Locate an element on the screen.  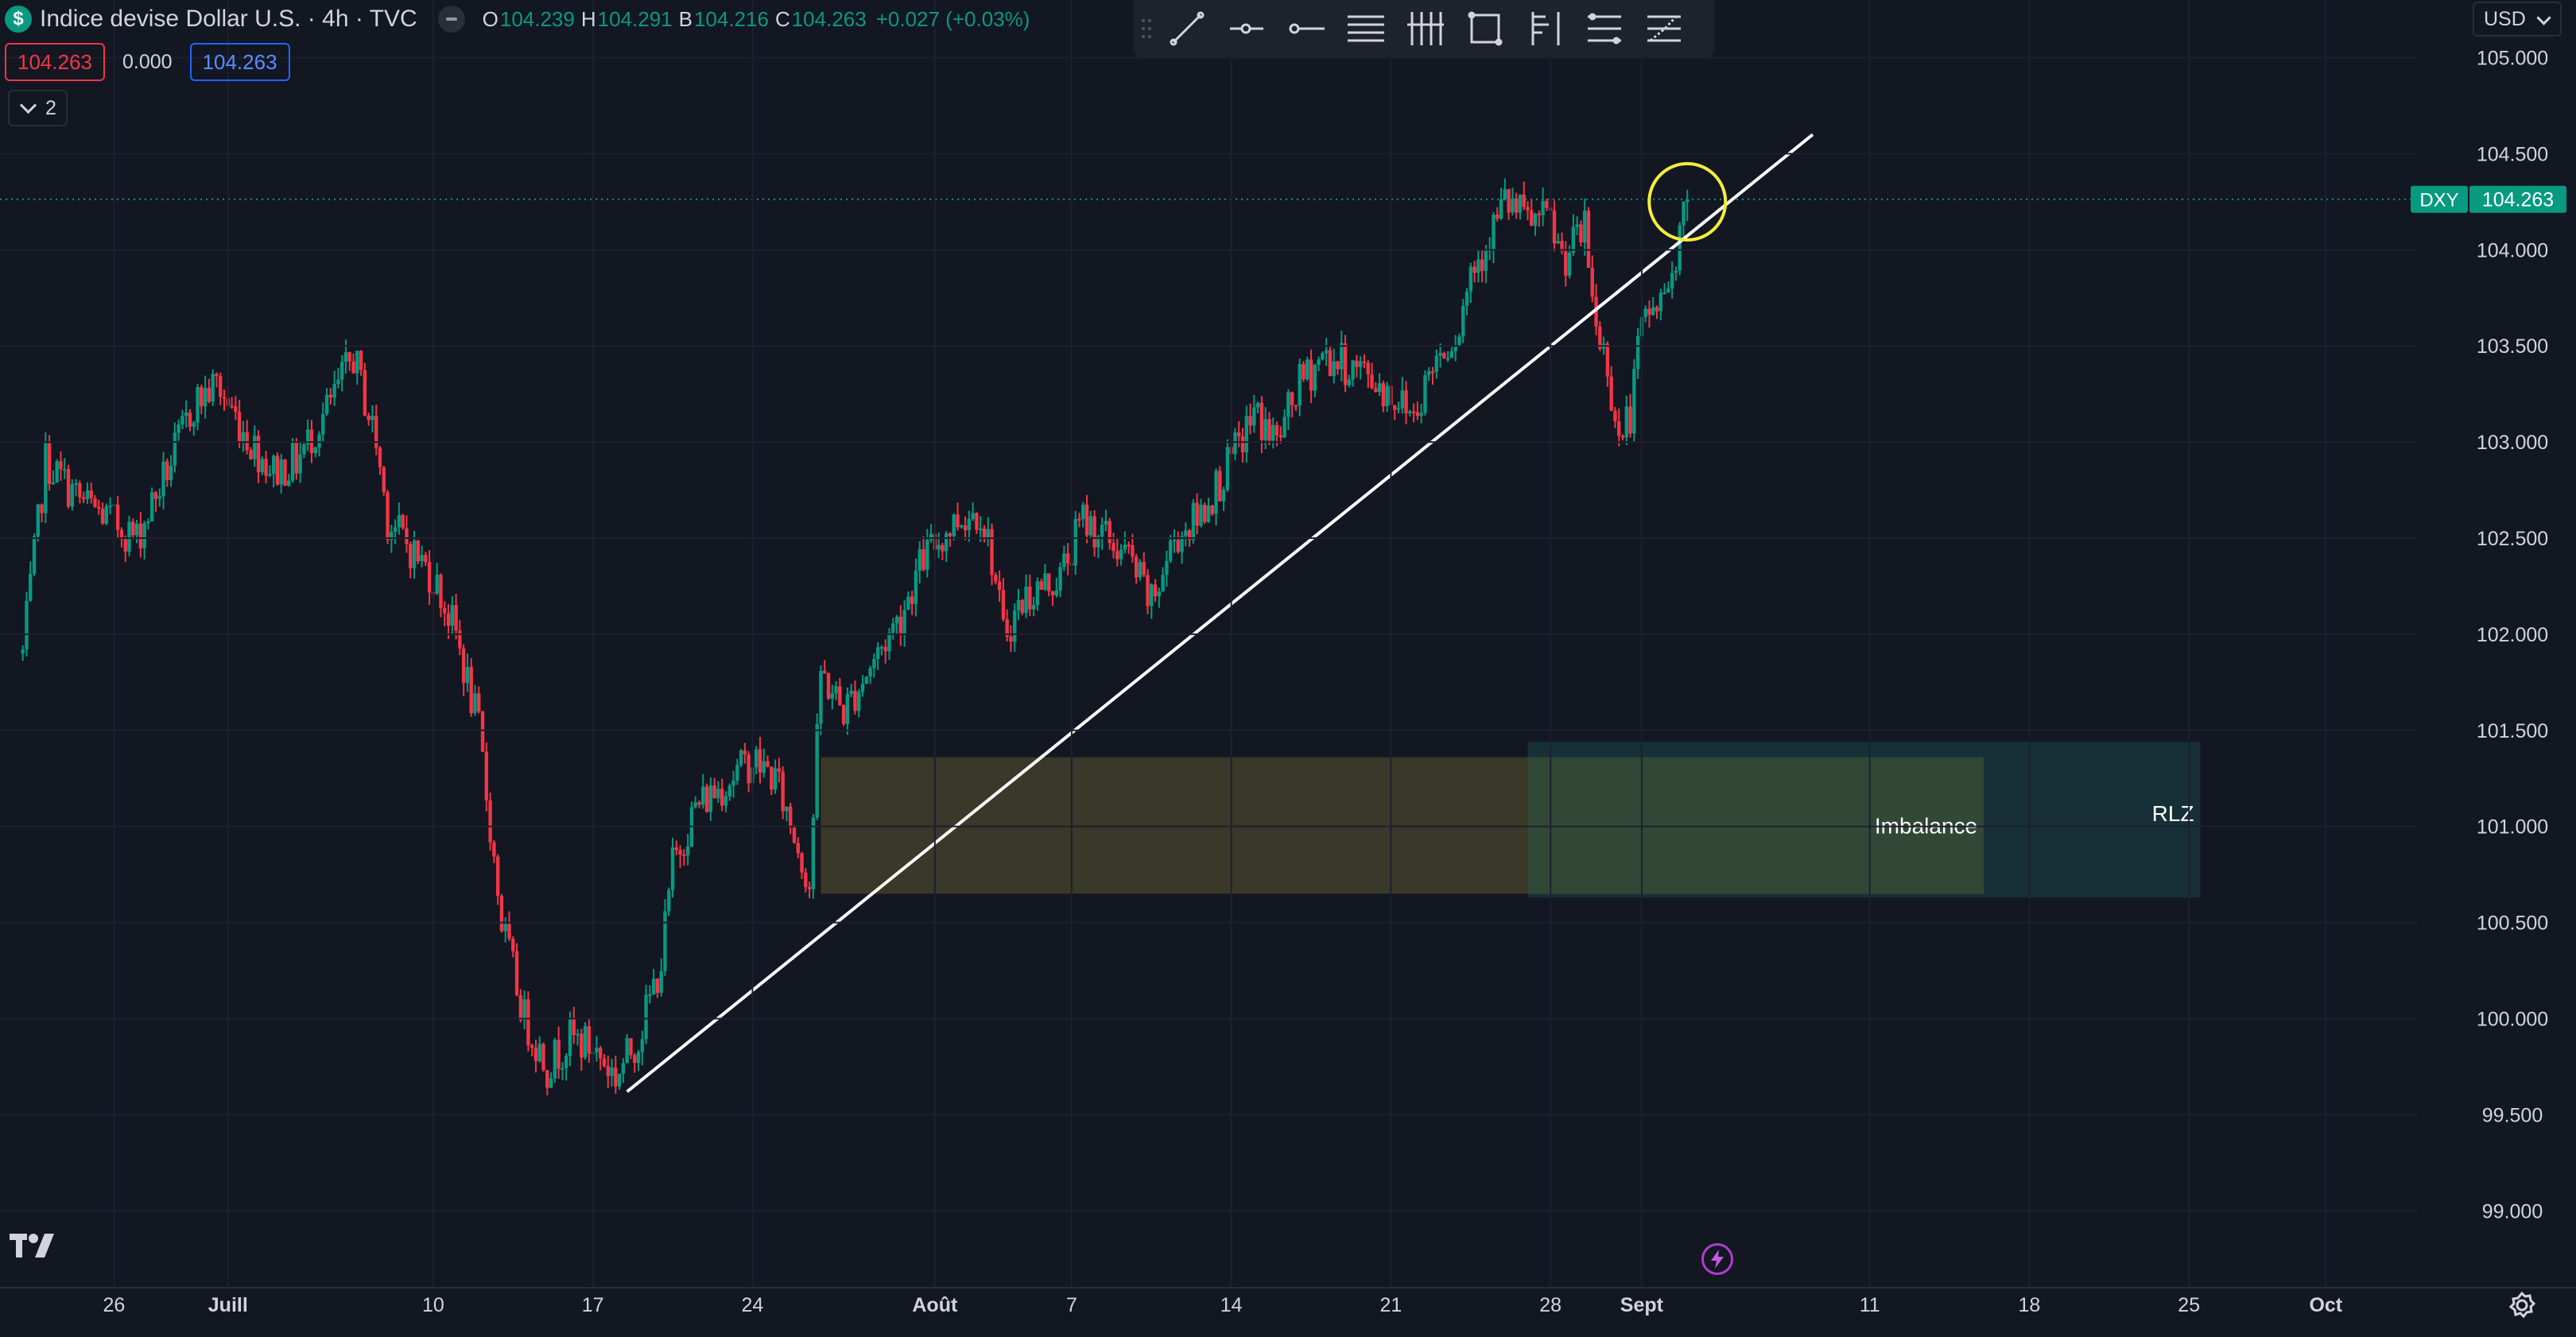
date-tick-label: 25 is located at coordinates (2189, 1305).